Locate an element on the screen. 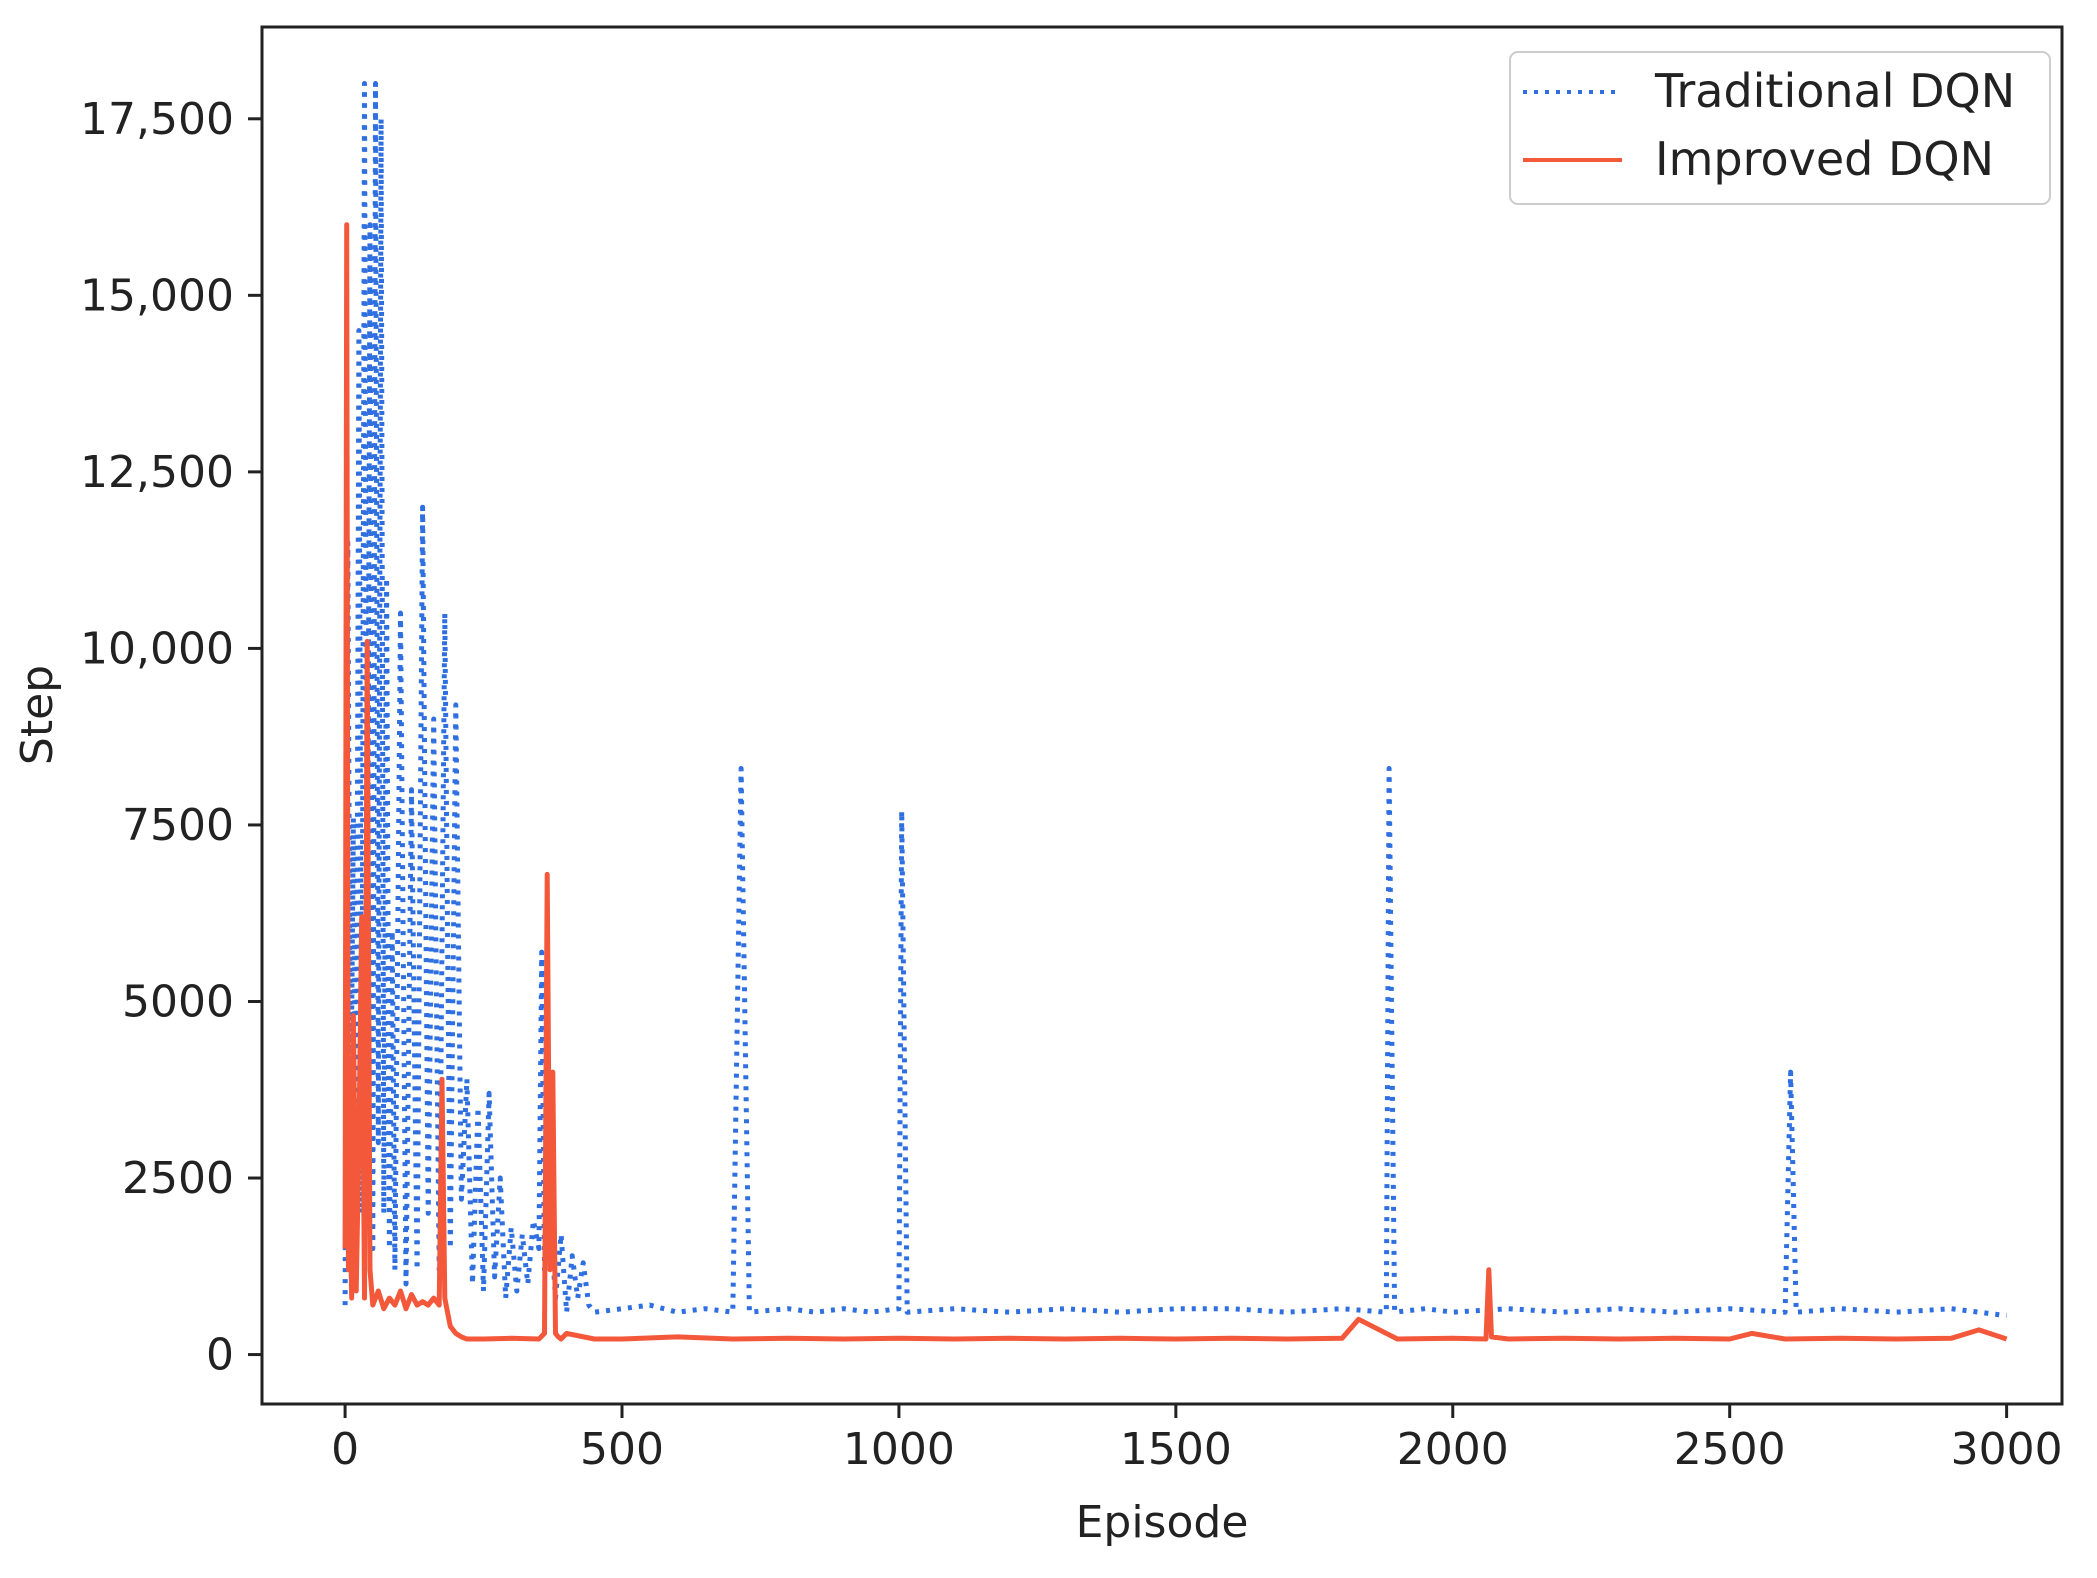  x-tick-label: 2000 is located at coordinates (1453, 1449).